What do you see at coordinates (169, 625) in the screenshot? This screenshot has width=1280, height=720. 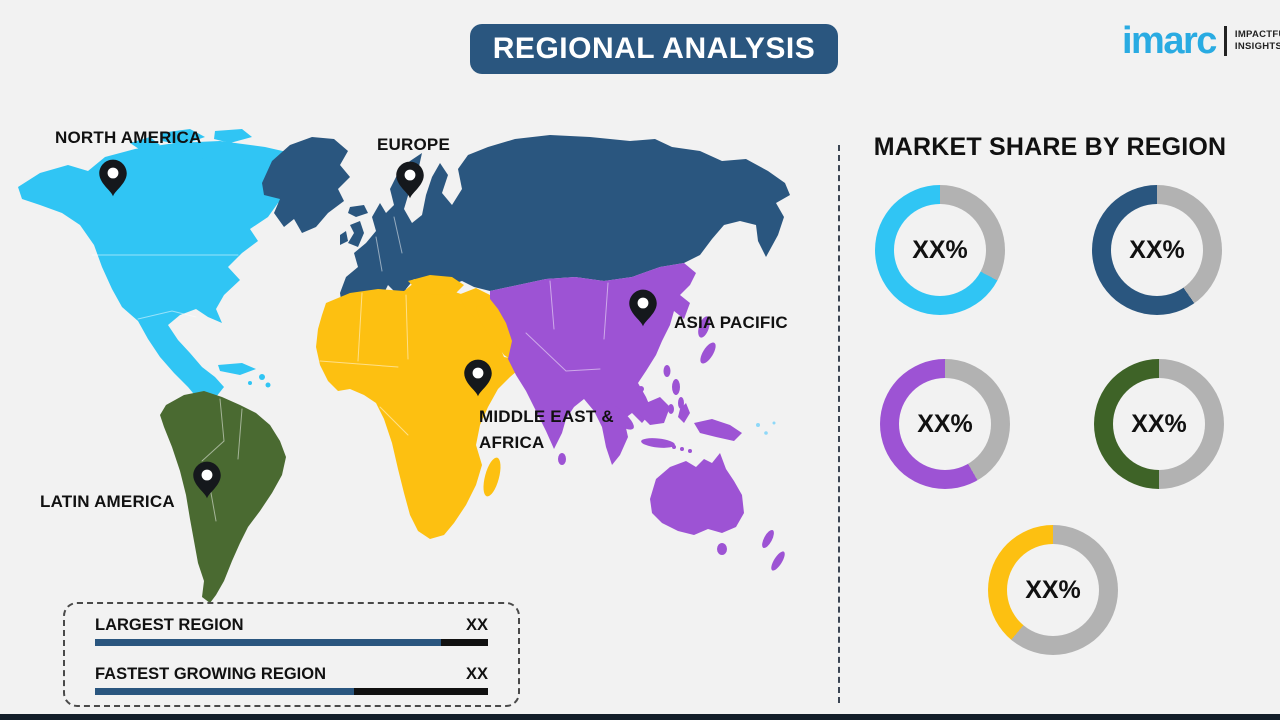 I see `legend-label: LARGEST REGION` at bounding box center [169, 625].